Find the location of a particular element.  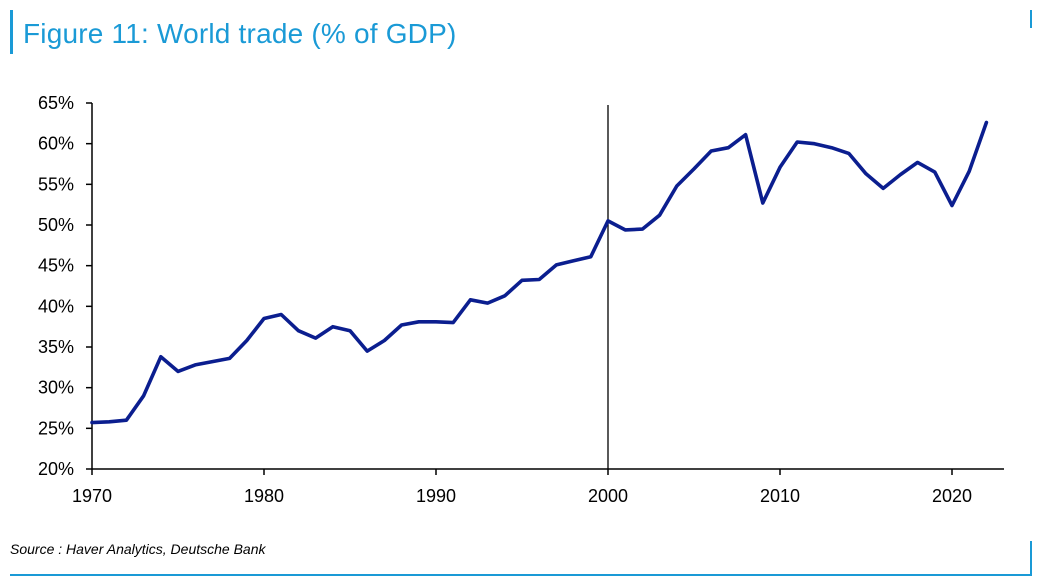

y-tick-label: 45% is located at coordinates (56, 266).